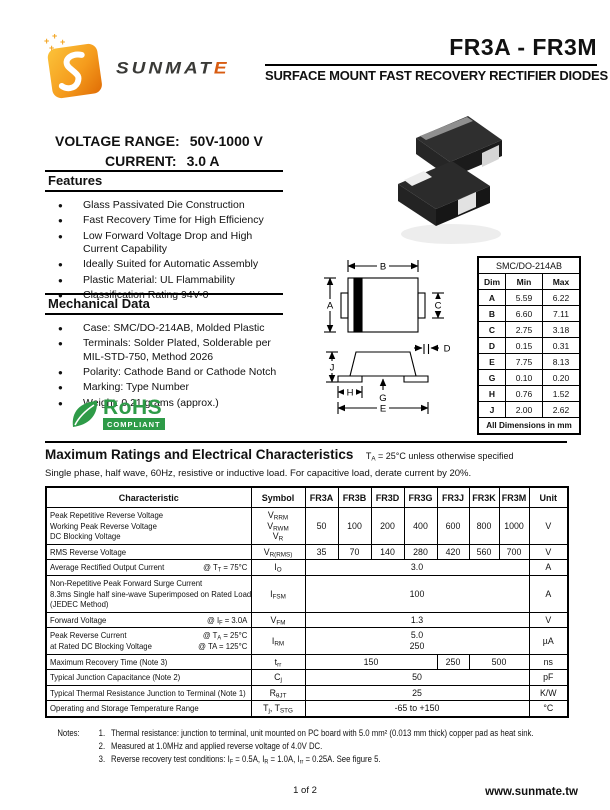  Describe the element at coordinates (529, 313) in the screenshot. I see `dim-row: B 6.60 7.11` at that location.